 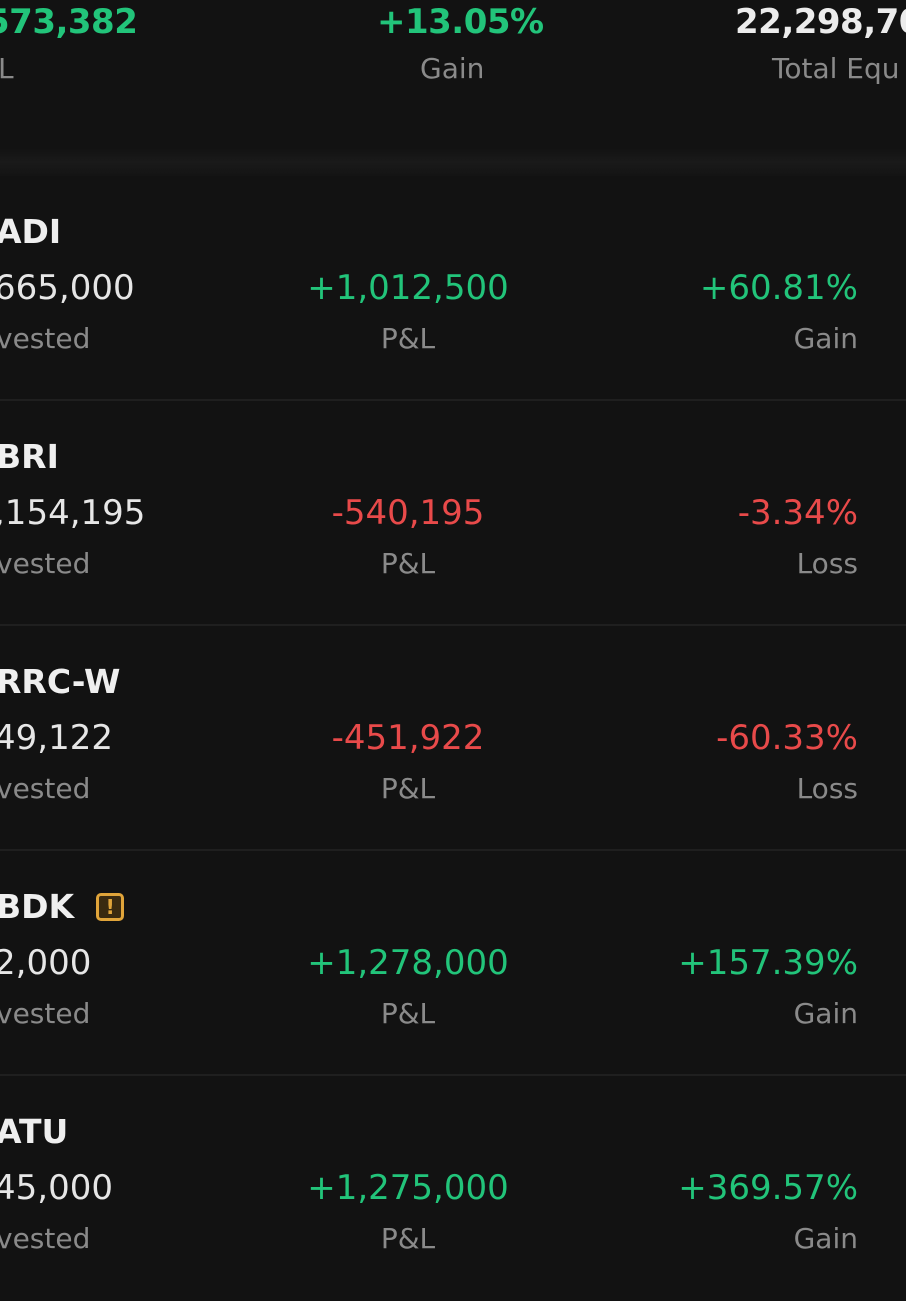 What do you see at coordinates (56, 738) in the screenshot?
I see `invested-value: 49,122` at bounding box center [56, 738].